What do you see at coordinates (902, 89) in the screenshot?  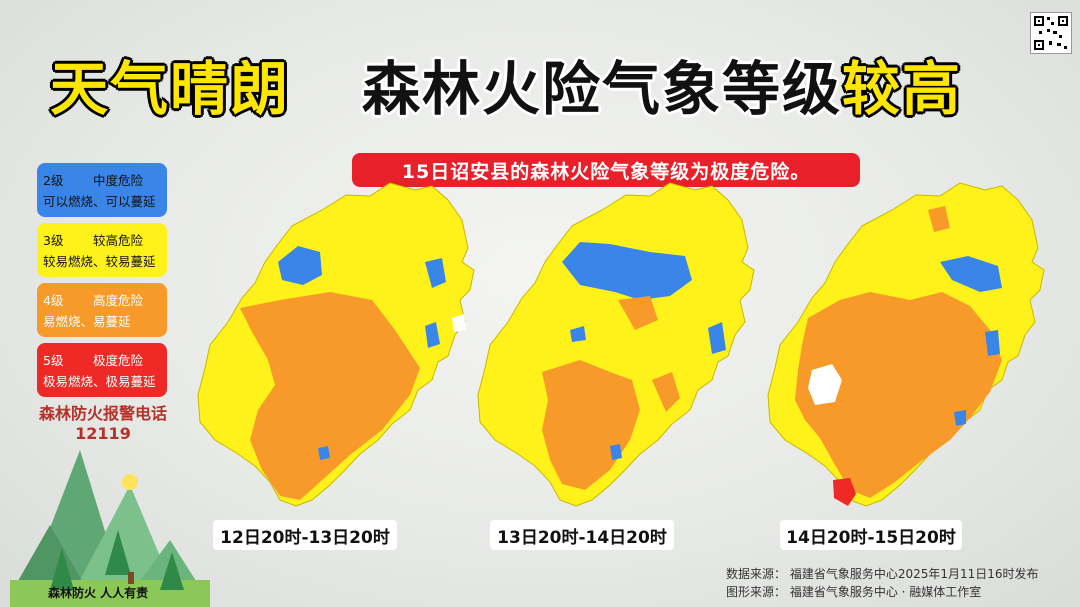 I see `title-highlight: 较高` at bounding box center [902, 89].